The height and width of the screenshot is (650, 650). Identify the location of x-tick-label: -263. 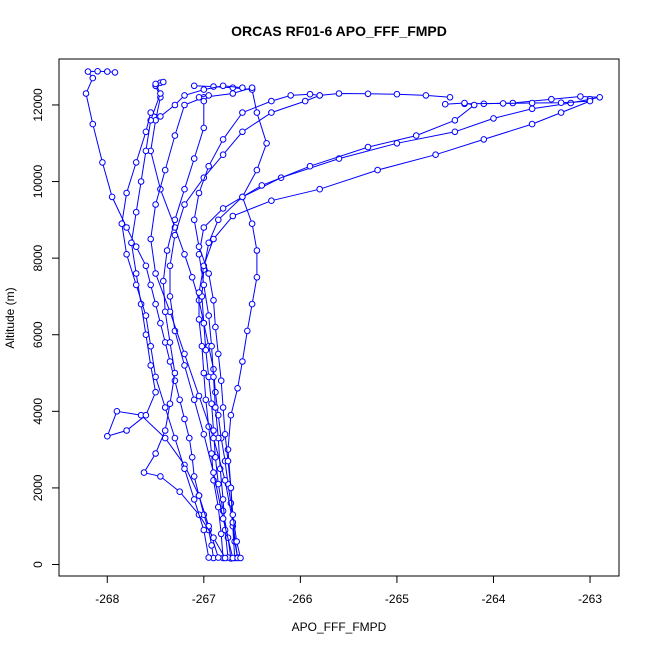
(590, 599).